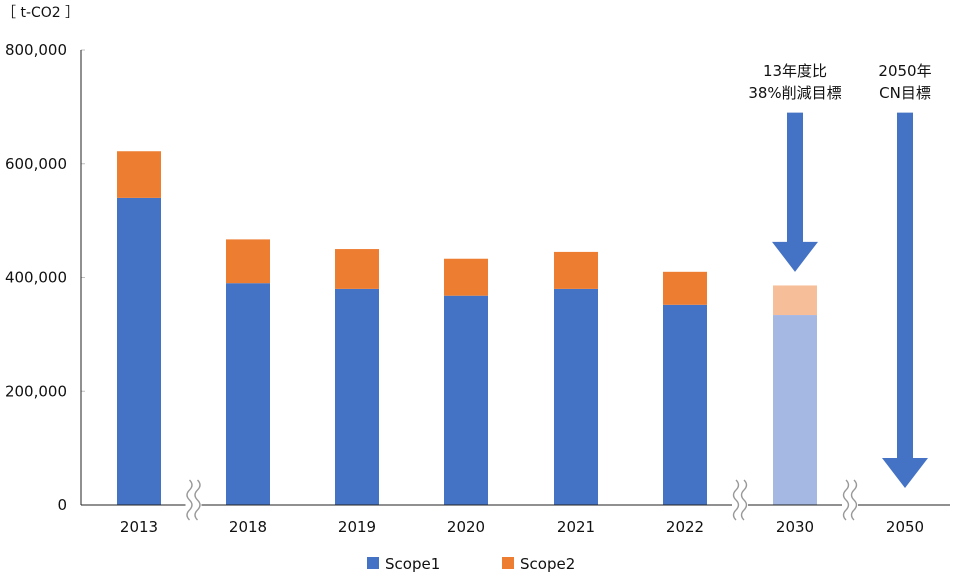  I want to click on x-tick-label: 2050, so click(905, 527).